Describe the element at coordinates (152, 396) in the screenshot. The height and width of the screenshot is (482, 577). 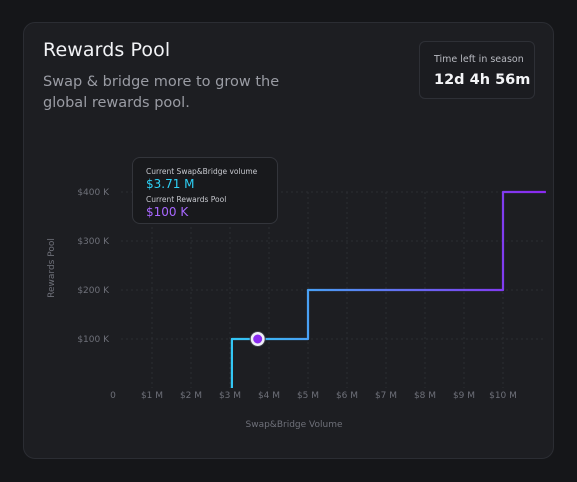
I see `x-tick-label: $1 M` at that location.